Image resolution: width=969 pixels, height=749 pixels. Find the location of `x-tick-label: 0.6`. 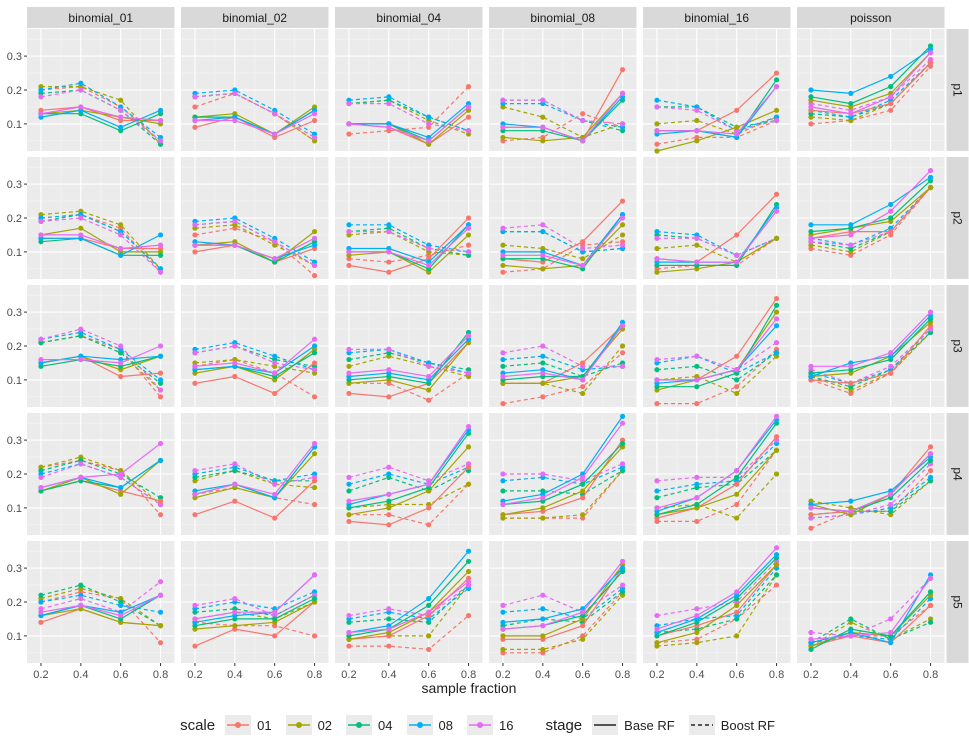

x-tick-label: 0.6 is located at coordinates (428, 675).